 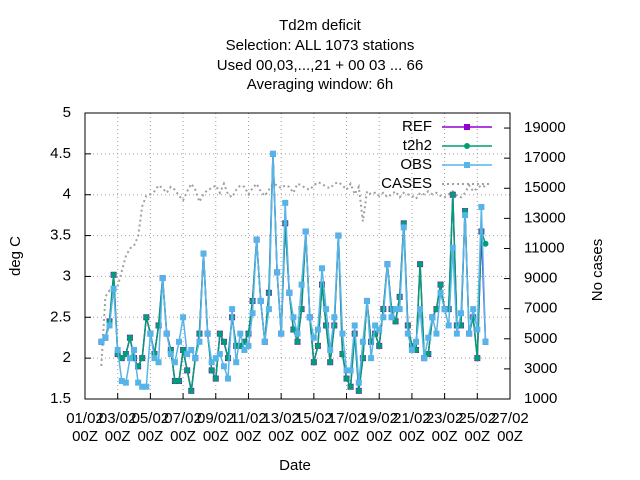 What do you see at coordinates (416, 164) in the screenshot?
I see `legend-label: OBS` at bounding box center [416, 164].